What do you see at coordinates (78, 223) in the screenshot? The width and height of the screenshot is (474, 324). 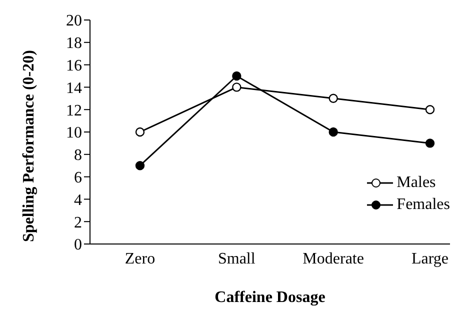 I see `y-tick-label: 2` at bounding box center [78, 223].